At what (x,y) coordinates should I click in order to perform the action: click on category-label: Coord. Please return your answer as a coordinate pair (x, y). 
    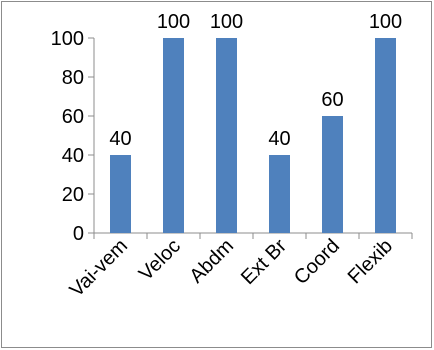
    Looking at the image, I should click on (317, 262).